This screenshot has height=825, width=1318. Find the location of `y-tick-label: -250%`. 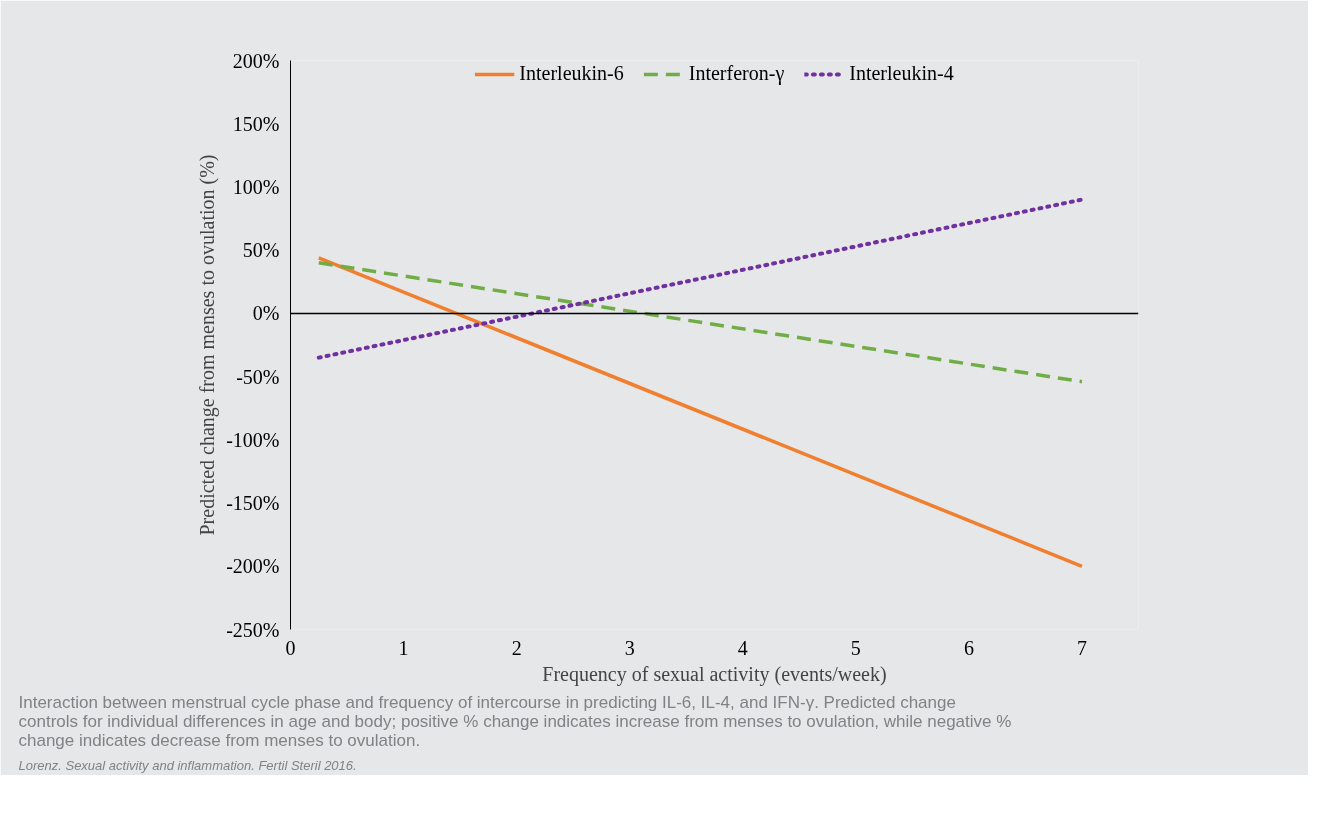

y-tick-label: -250% is located at coordinates (253, 629).